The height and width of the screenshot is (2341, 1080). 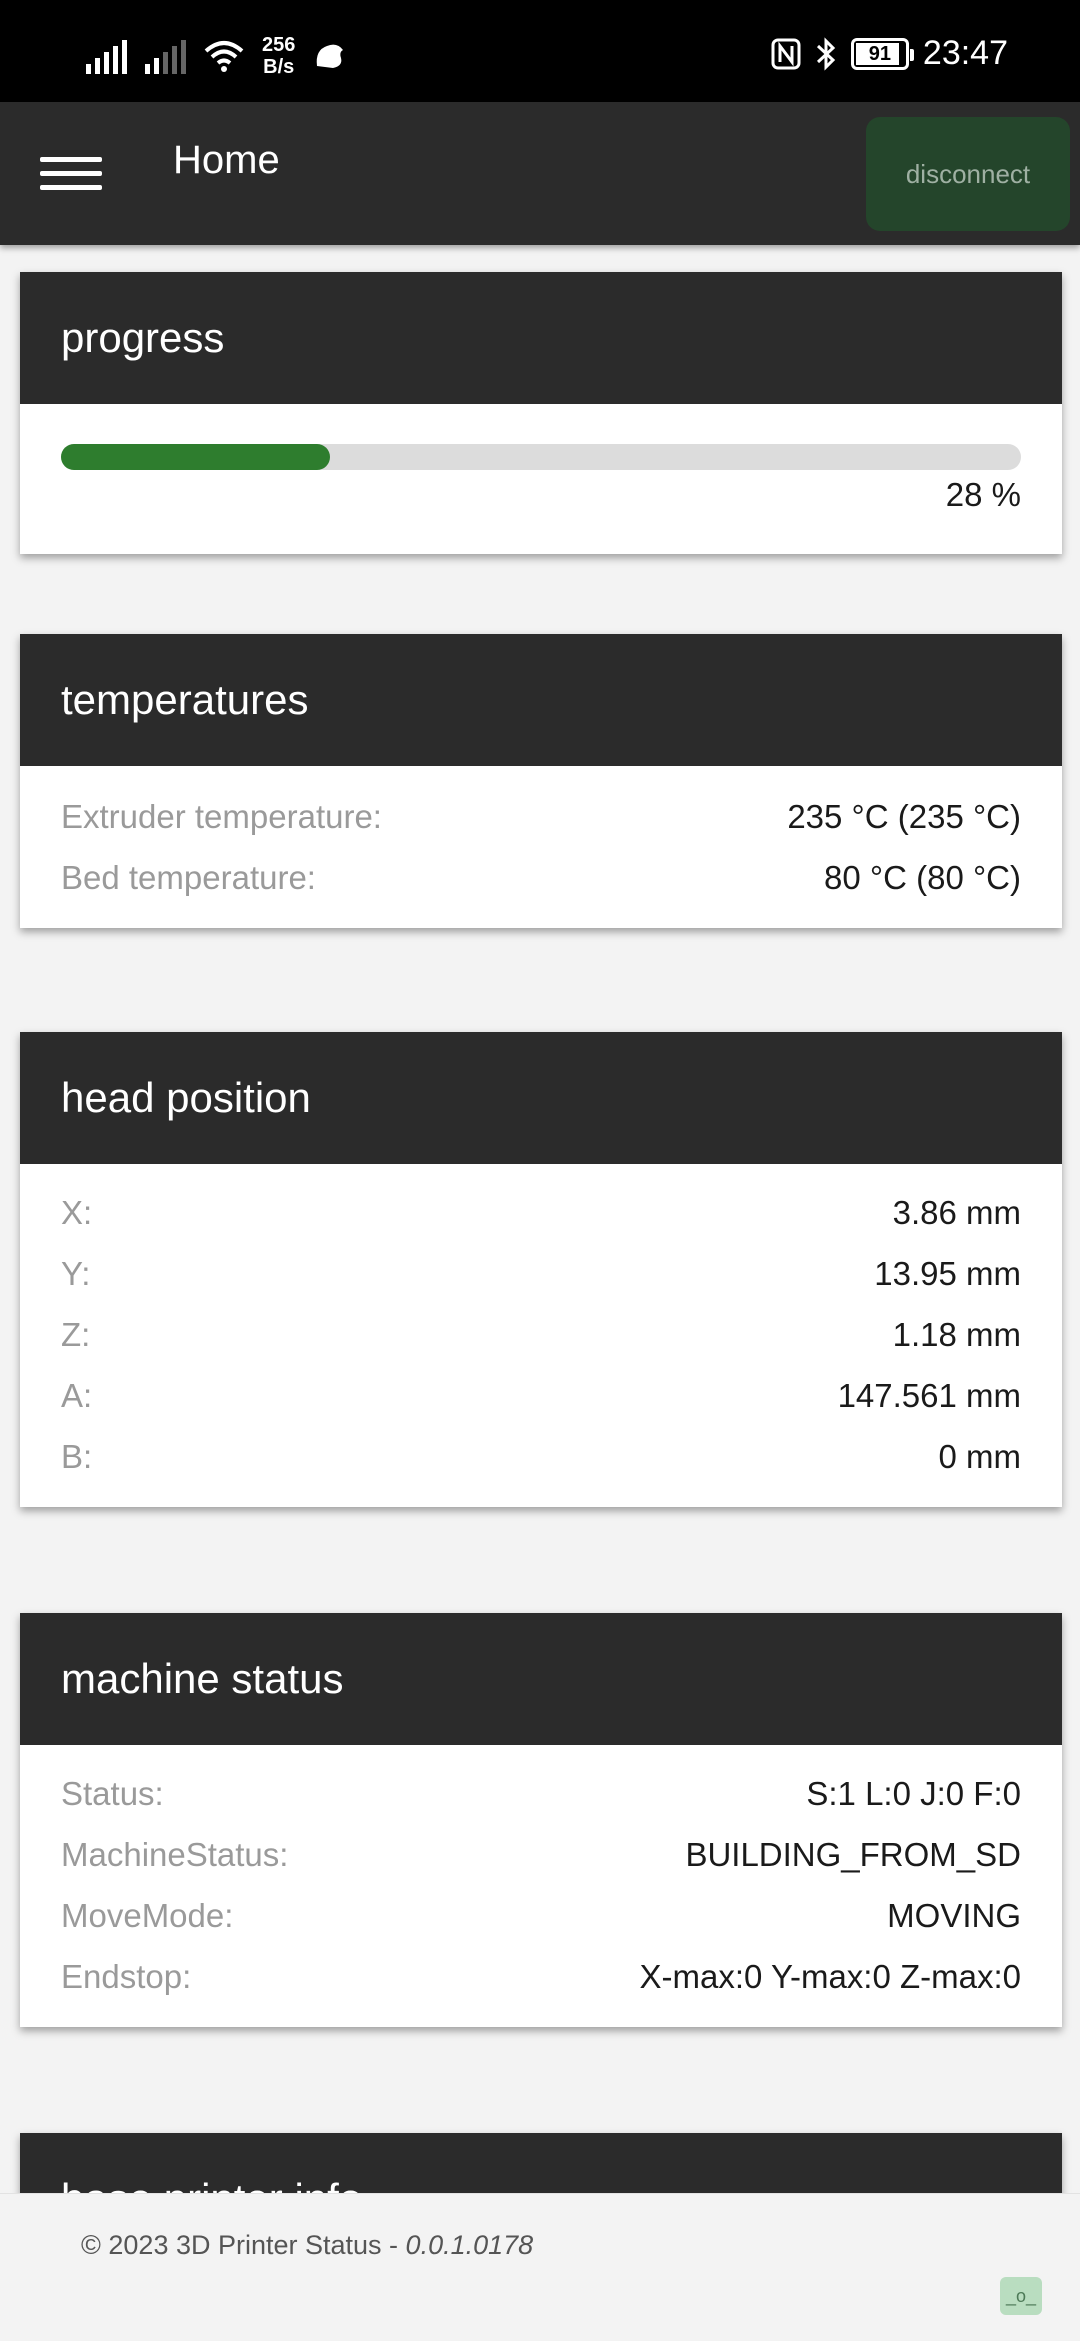 I want to click on row-value: S:1 L:0 J:0 F:0, so click(x=913, y=1793).